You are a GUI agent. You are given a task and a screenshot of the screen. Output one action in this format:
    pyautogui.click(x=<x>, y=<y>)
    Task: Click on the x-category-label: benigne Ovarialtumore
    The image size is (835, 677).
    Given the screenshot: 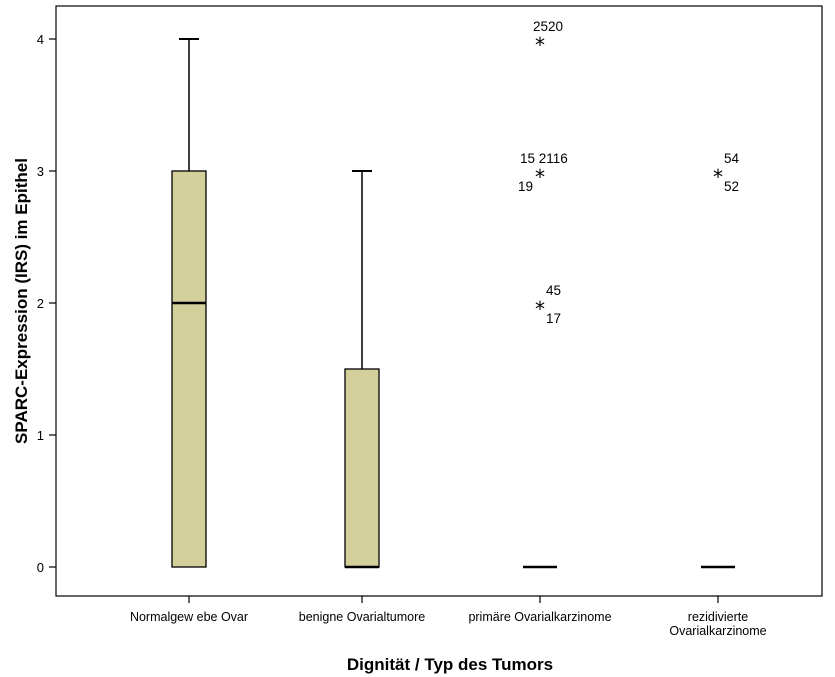 What is the action you would take?
    pyautogui.click(x=362, y=617)
    